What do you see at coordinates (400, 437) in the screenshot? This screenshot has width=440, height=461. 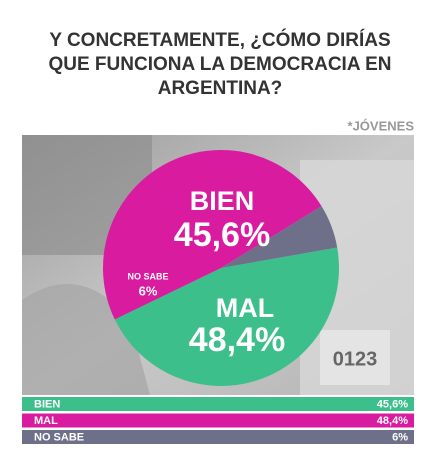 I see `legend-value: 6%` at bounding box center [400, 437].